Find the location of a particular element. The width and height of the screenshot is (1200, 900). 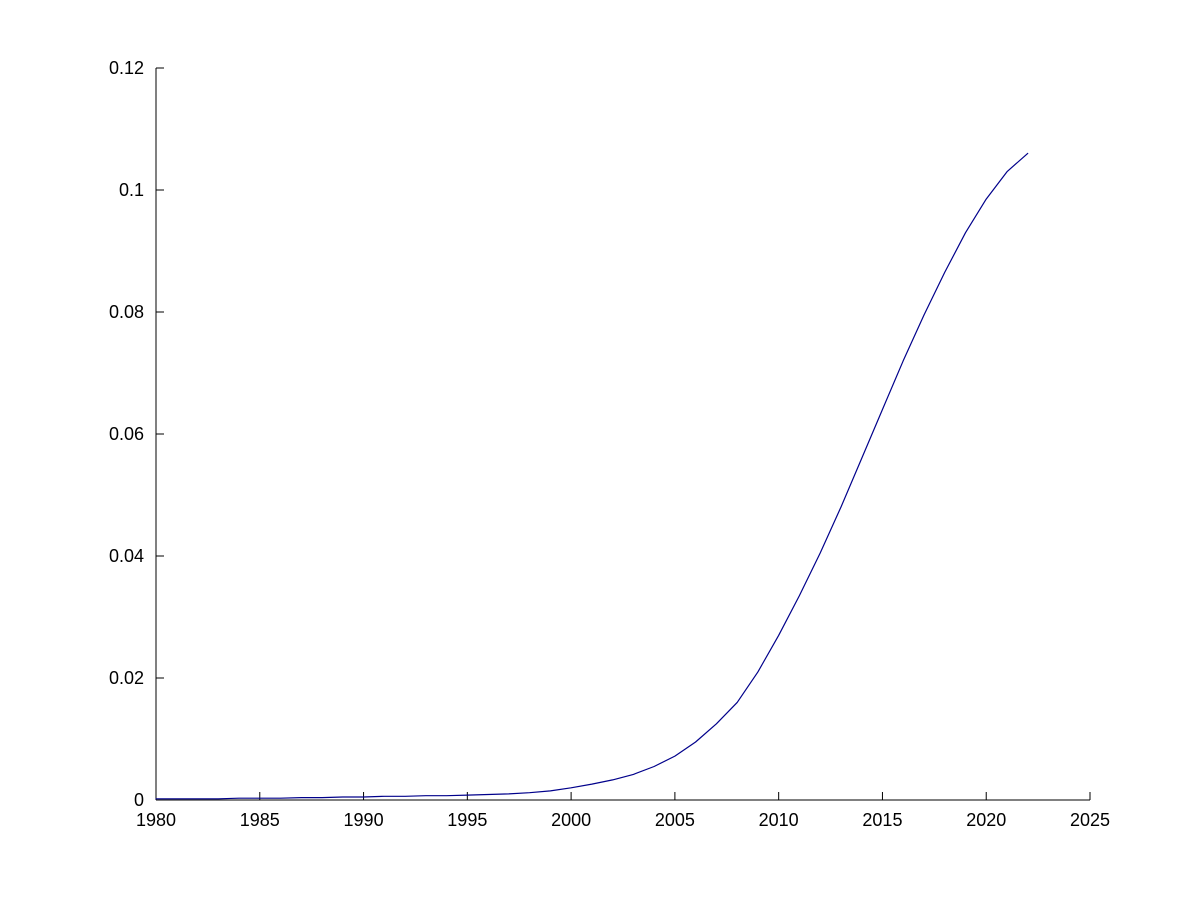

y-tick-label: 0.02 is located at coordinates (126, 678).